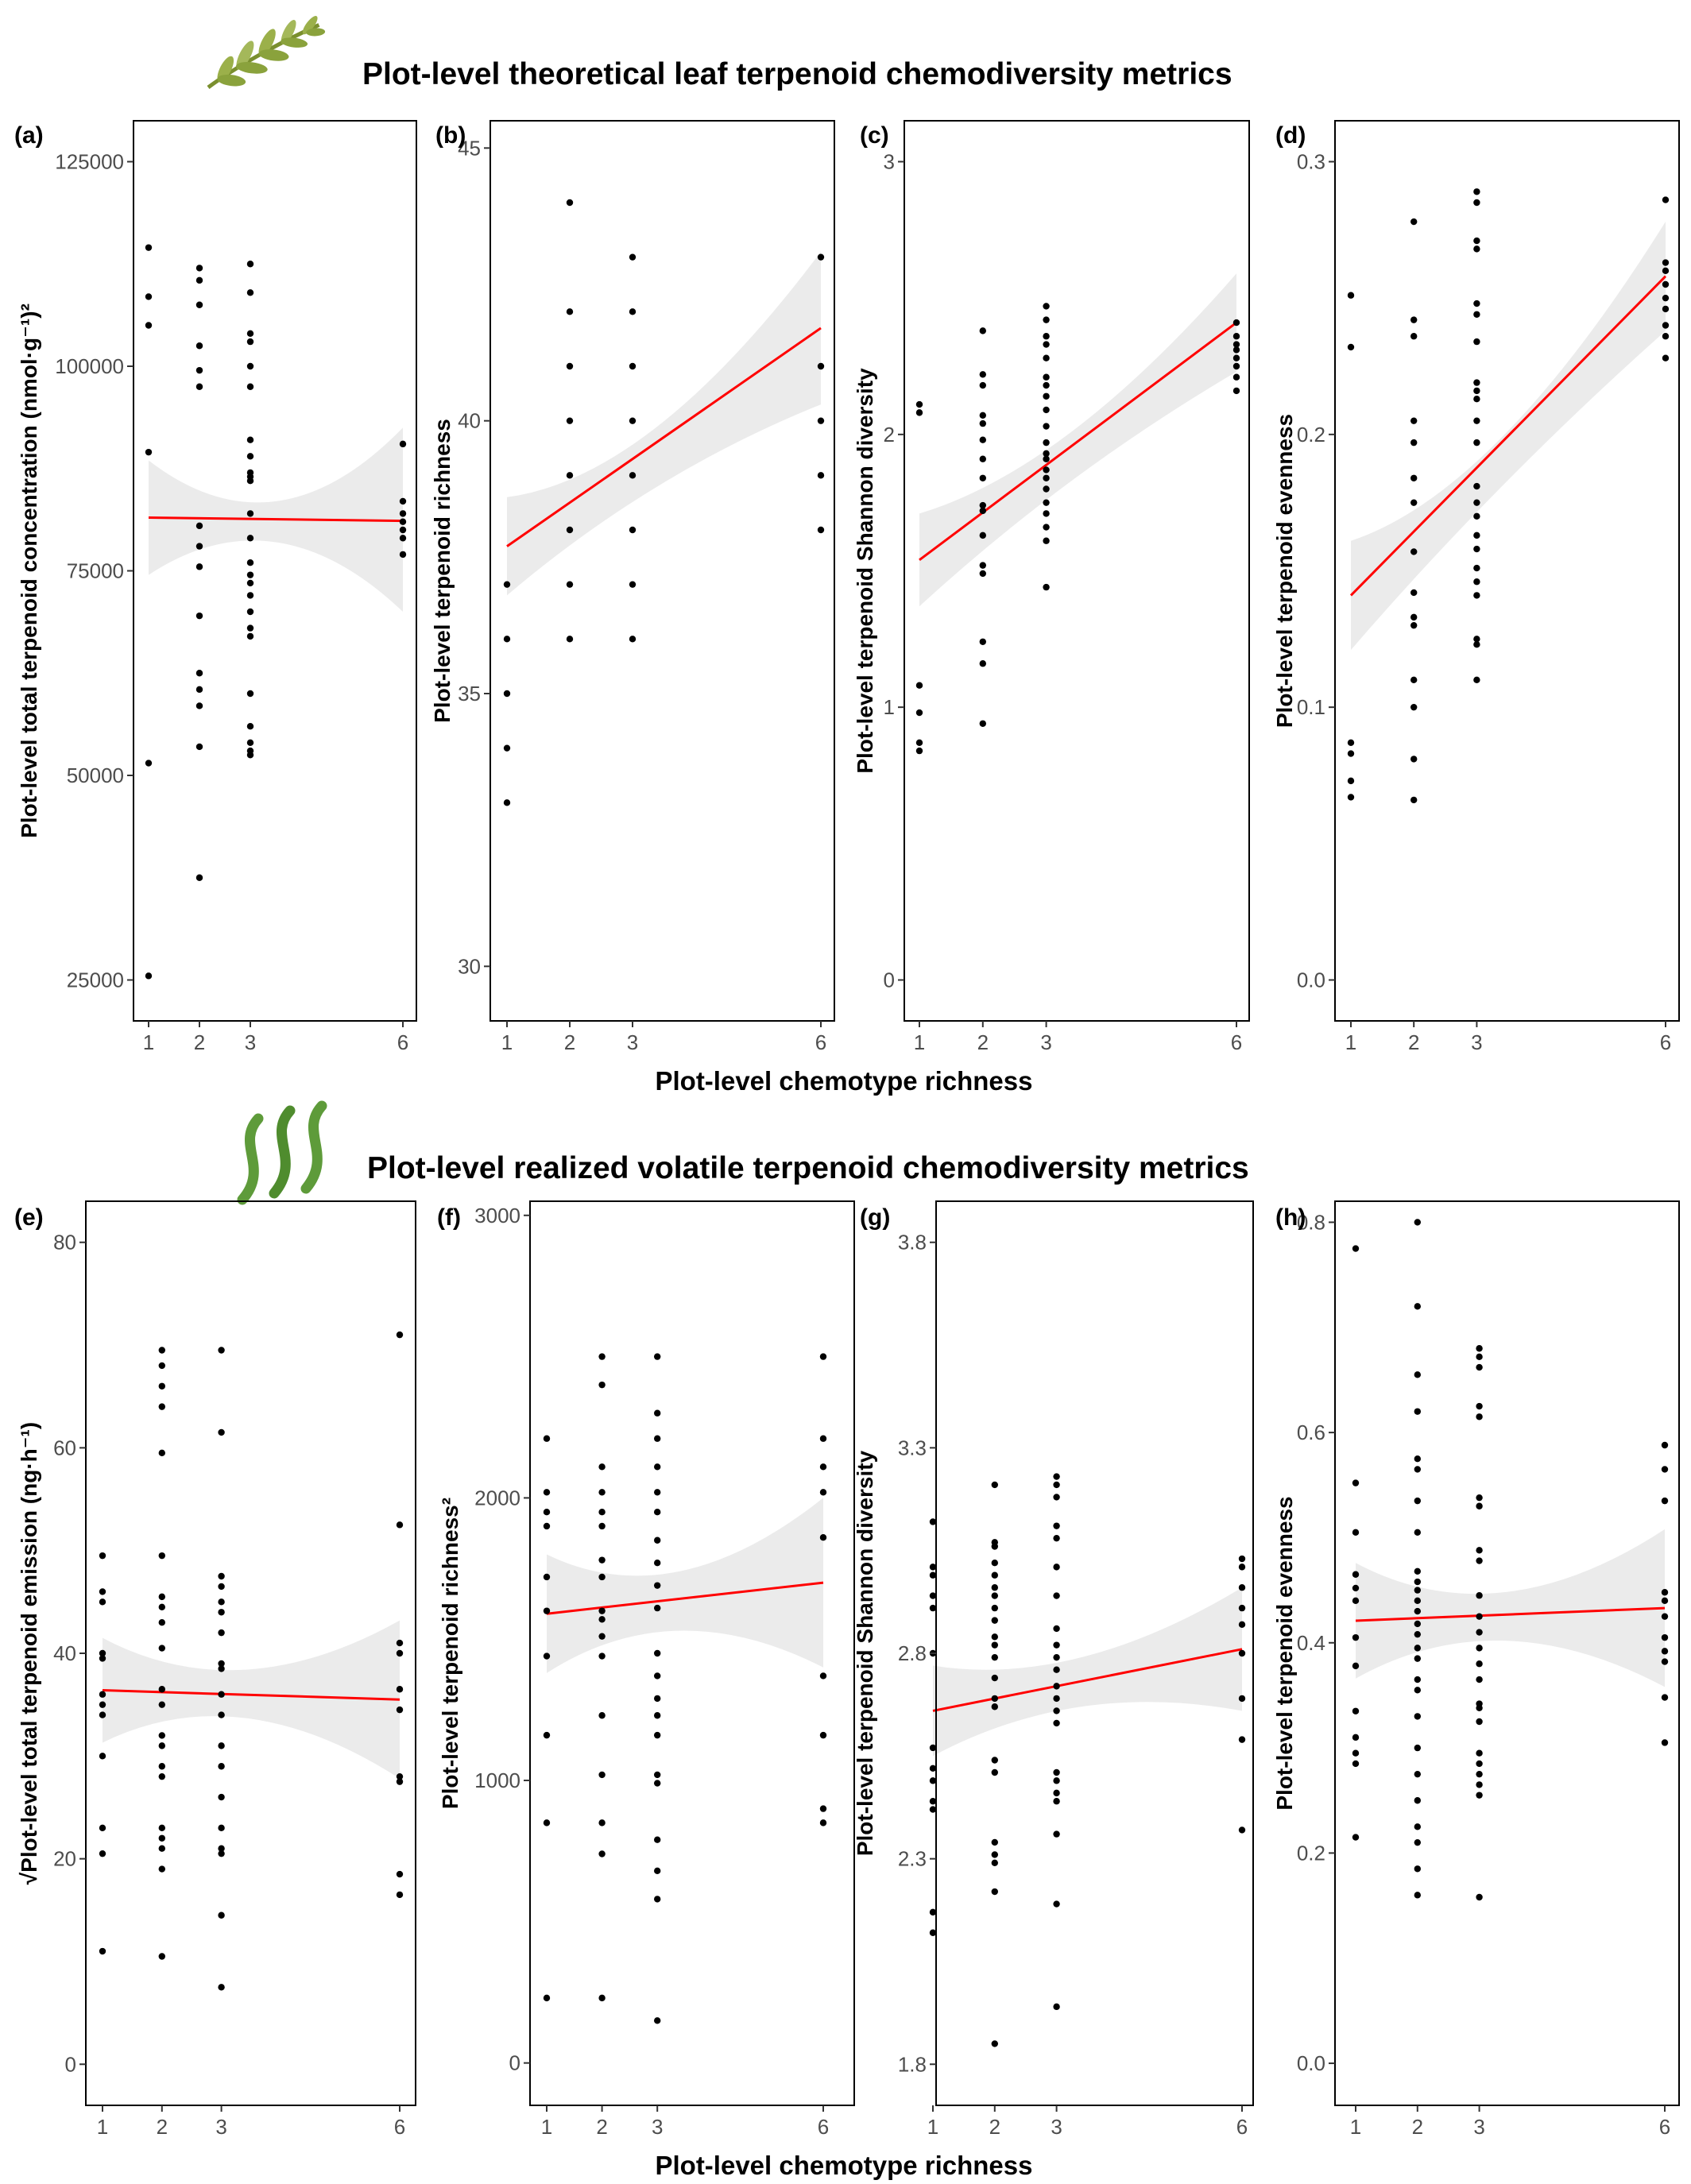 This screenshot has height=2184, width=1691. What do you see at coordinates (1290, 1217) in the screenshot?
I see `panel-letter-h: (h)` at bounding box center [1290, 1217].